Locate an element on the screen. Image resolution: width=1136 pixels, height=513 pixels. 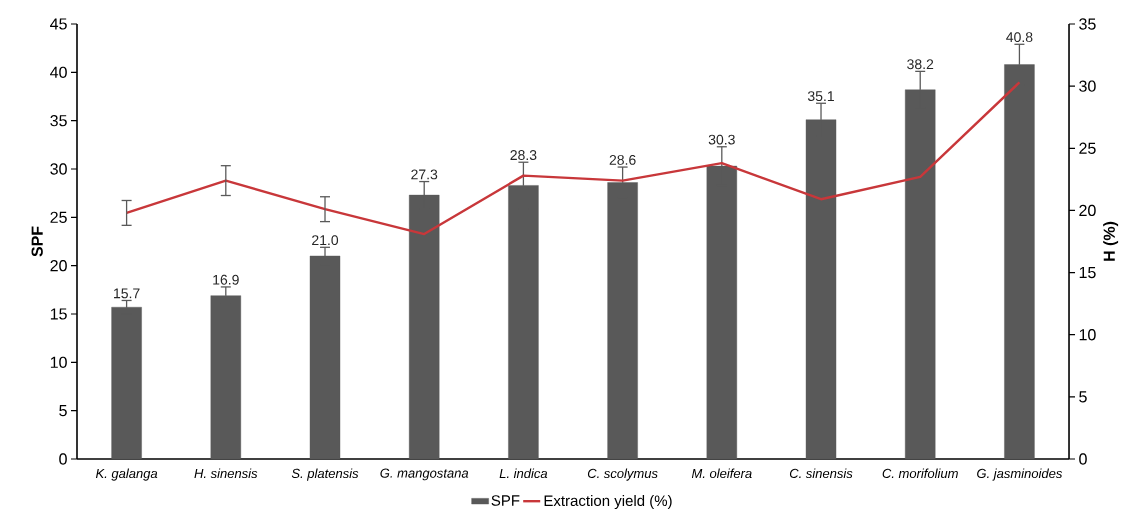
y-tick-label: 25 is located at coordinates (58, 217).